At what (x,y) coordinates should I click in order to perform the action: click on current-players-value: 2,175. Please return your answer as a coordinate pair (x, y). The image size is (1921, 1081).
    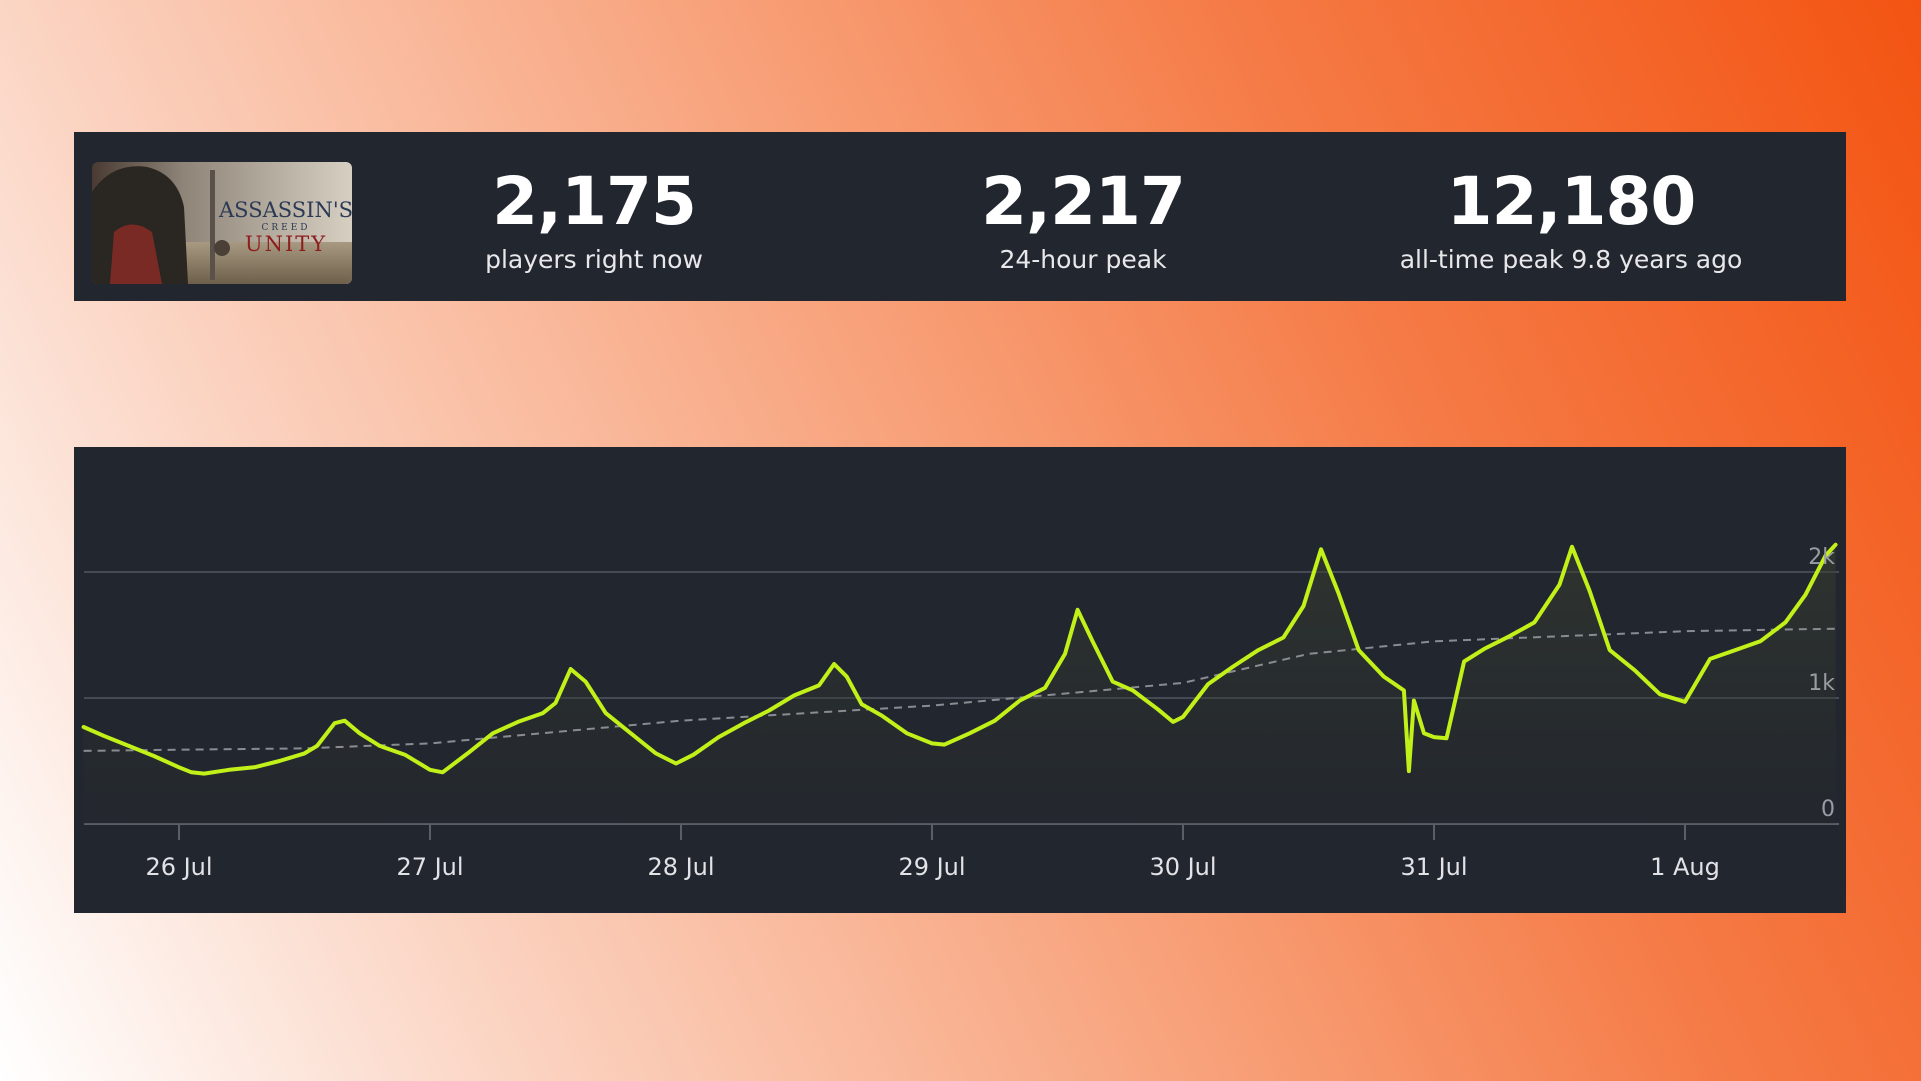
    Looking at the image, I should click on (594, 201).